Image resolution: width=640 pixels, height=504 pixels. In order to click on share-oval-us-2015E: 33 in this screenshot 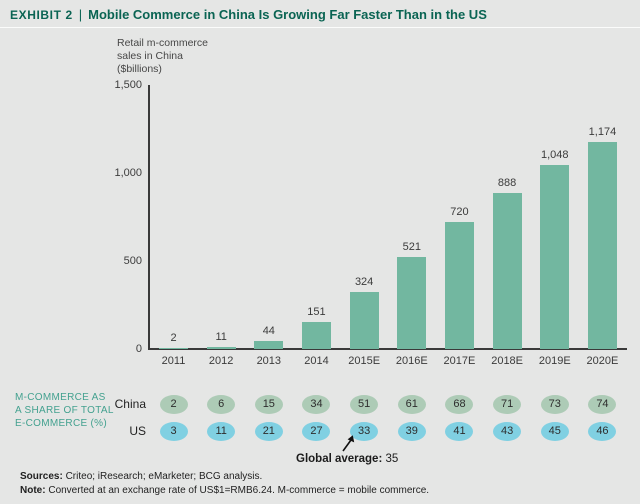, I will do `click(364, 431)`.